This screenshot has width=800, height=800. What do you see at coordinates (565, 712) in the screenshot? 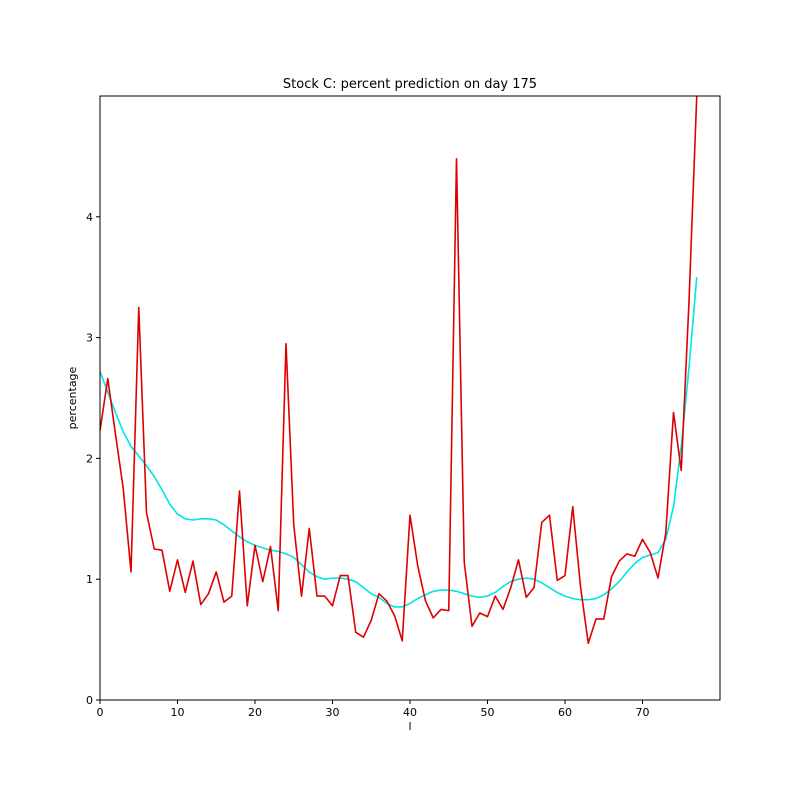
I see `x-tick-label: 60` at bounding box center [565, 712].